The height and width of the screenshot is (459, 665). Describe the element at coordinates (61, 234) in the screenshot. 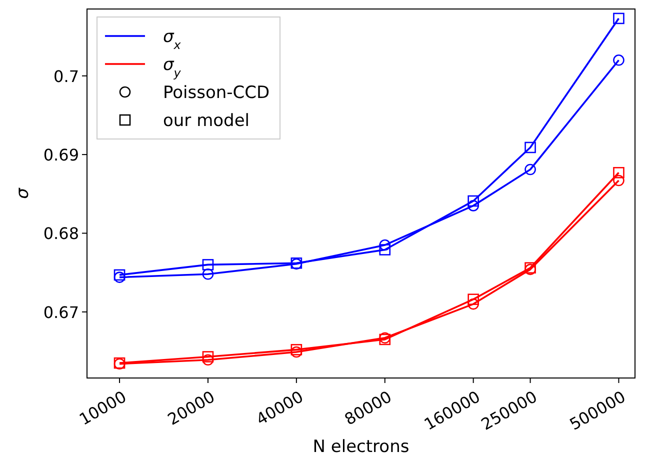

I see `y-tick-label: 0.68` at that location.